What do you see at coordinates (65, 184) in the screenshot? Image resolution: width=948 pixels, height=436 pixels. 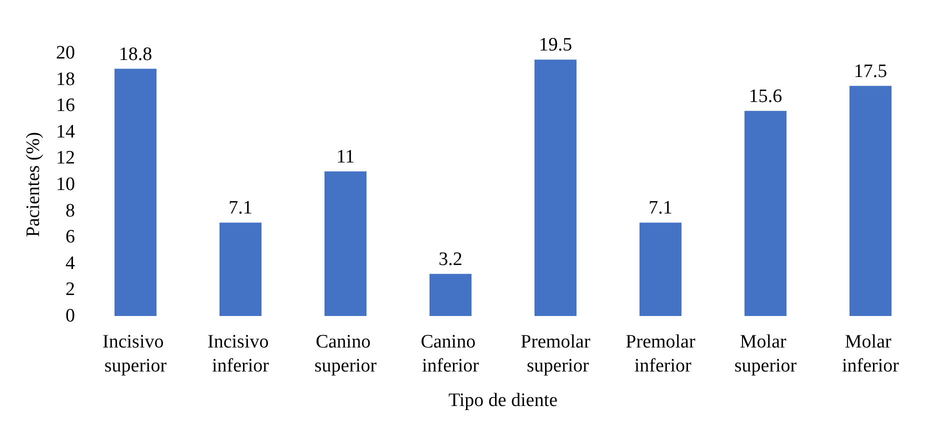 I see `y-tick-label: 10` at bounding box center [65, 184].